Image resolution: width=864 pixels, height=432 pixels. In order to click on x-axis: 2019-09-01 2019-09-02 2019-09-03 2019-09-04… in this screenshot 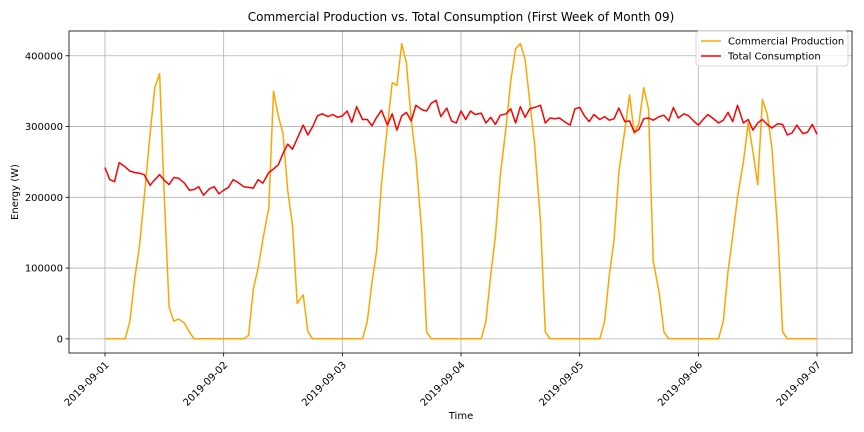, I will do `click(443, 381)`.